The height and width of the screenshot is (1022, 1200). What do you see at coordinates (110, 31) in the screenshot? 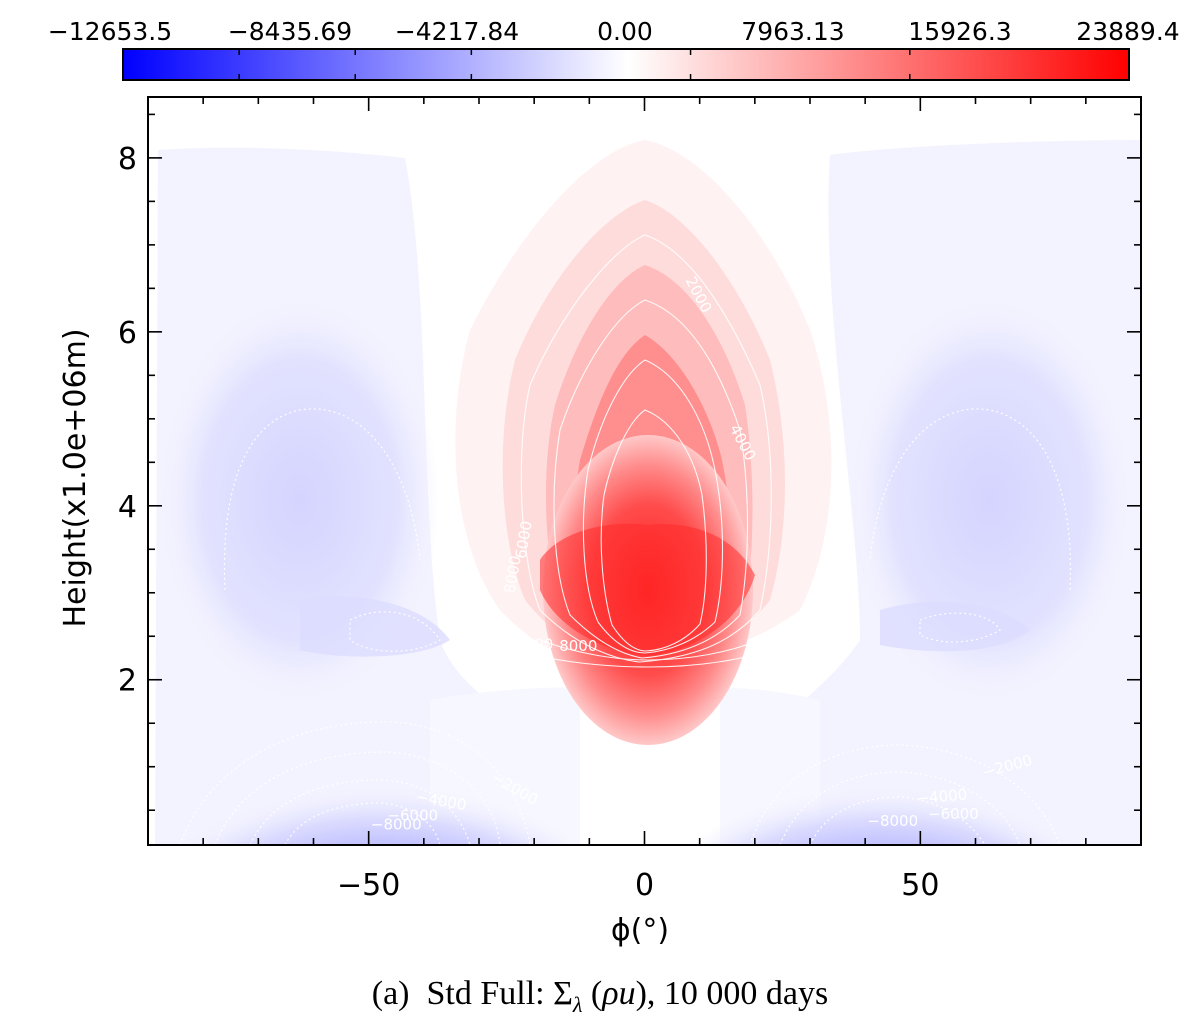
I see `colorbar-tick-label: −12653.5` at bounding box center [110, 31].